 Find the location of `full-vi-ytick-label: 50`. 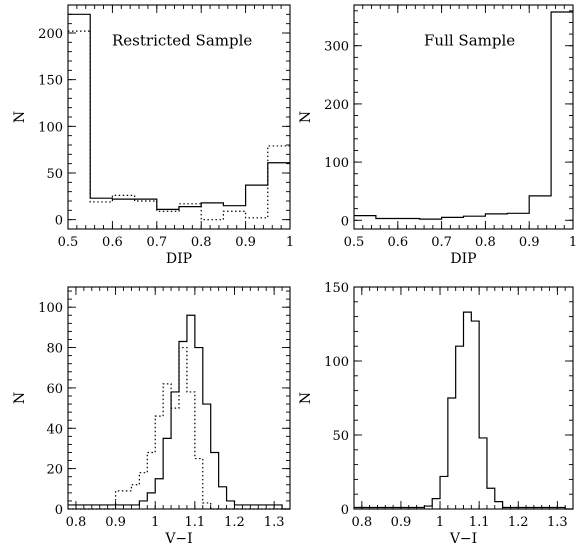

full-vi-ytick-label: 50 is located at coordinates (340, 436).